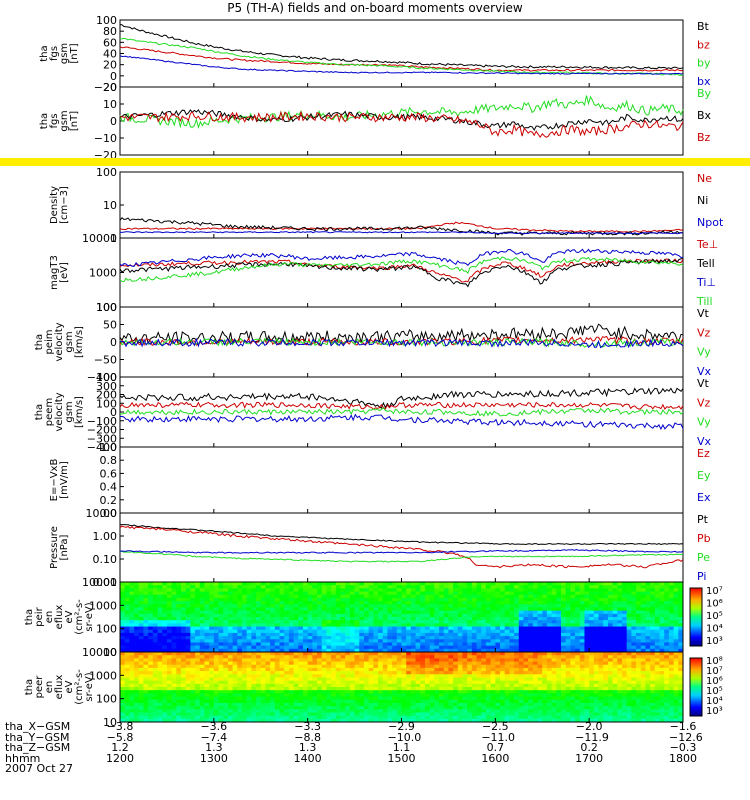  Describe the element at coordinates (105, 138) in the screenshot. I see `y-tick-label: −10` at that location.